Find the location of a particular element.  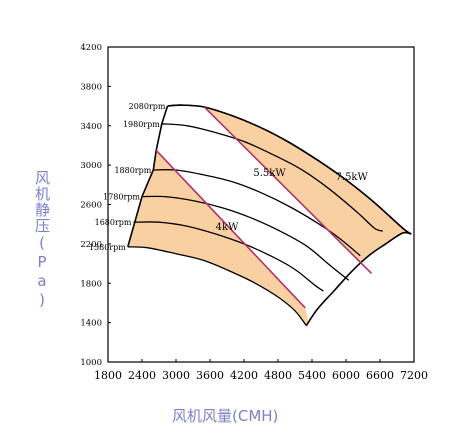

power-annotation: 4kW is located at coordinates (227, 227).